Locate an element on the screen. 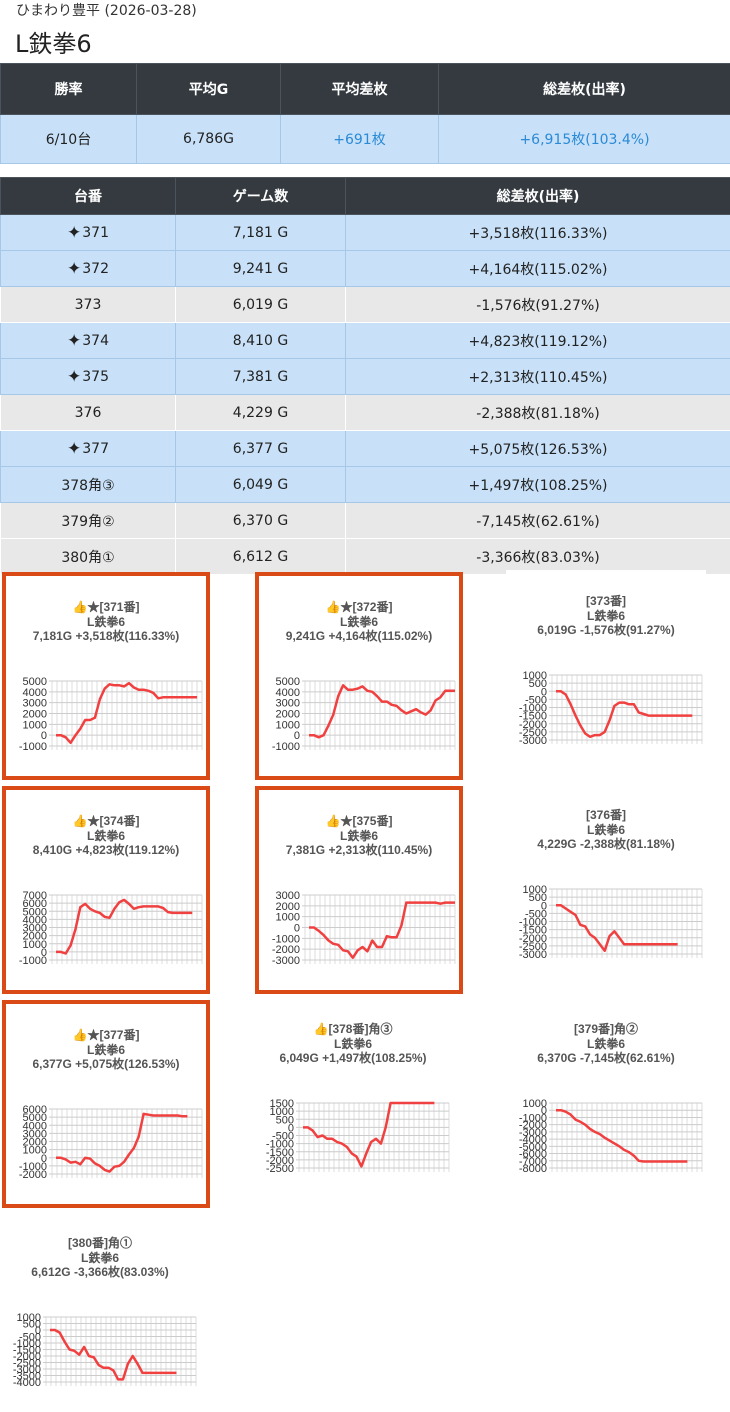 This screenshot has height=1412, width=730. machine-number: 379角② is located at coordinates (88, 521).